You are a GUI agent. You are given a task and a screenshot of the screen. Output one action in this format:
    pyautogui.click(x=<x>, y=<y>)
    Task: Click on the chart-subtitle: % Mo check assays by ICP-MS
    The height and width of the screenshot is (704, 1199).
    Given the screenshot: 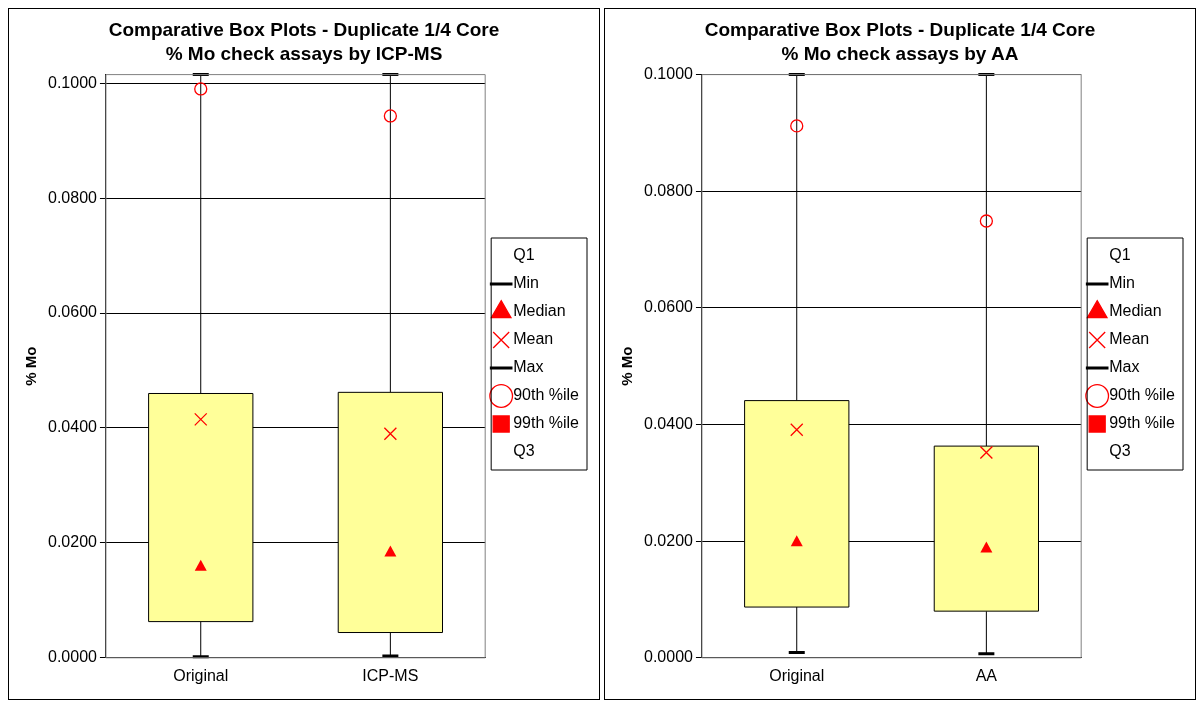 What is the action you would take?
    pyautogui.click(x=304, y=54)
    